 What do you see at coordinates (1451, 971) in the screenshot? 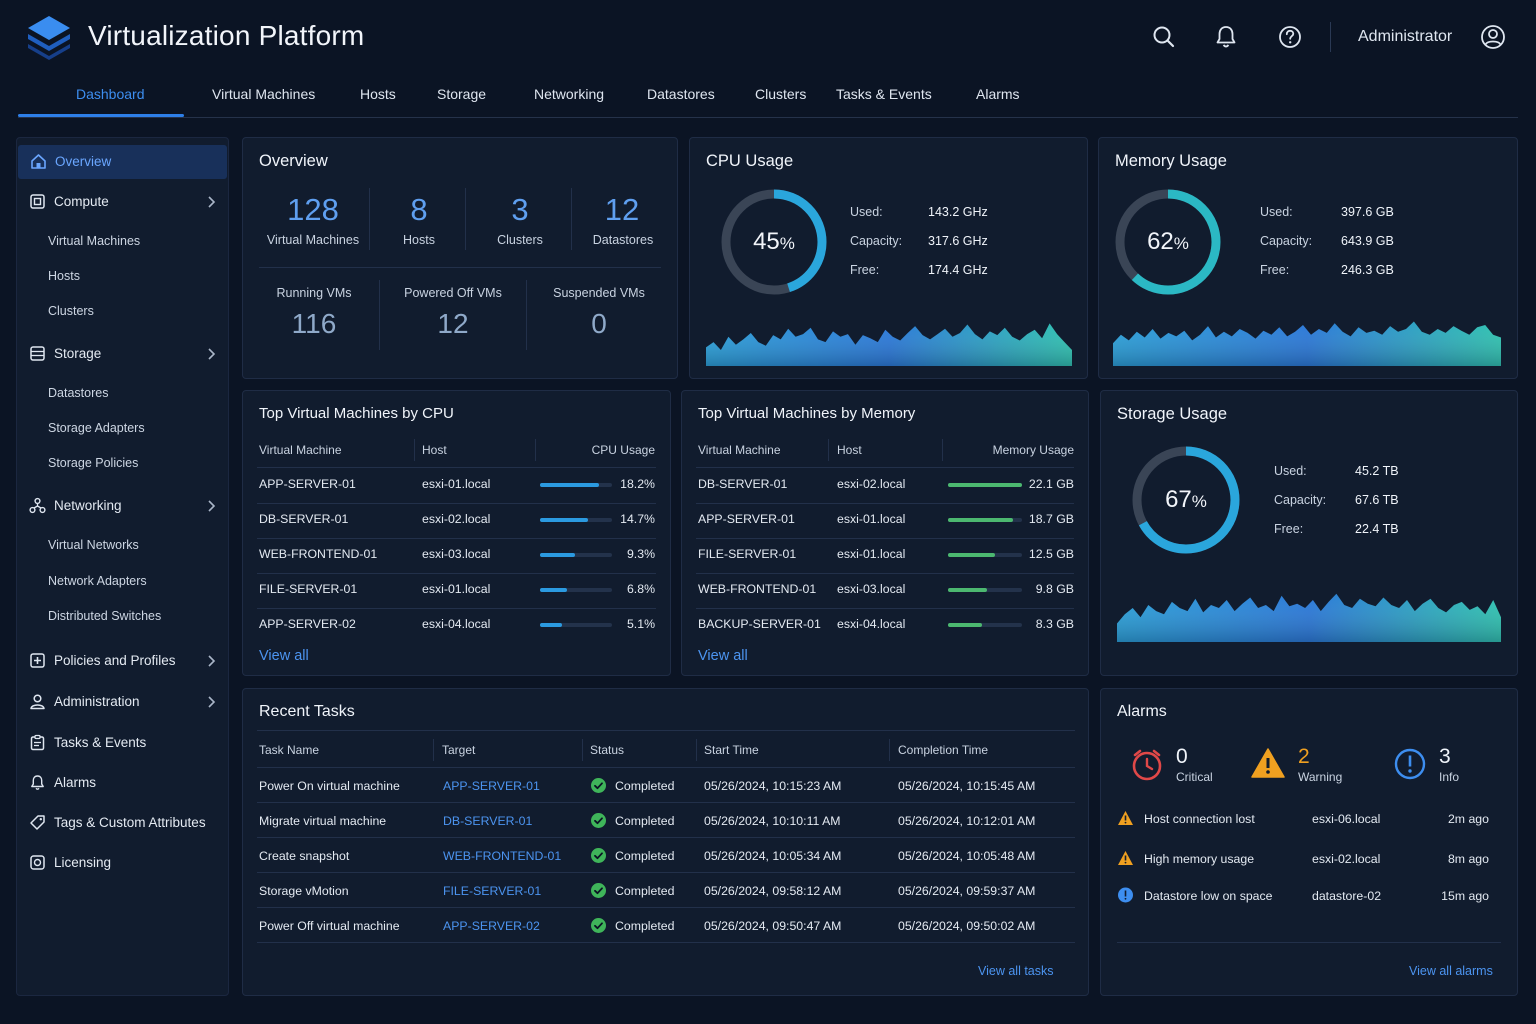
I see `view-all-alarms-link: View all alarms` at bounding box center [1451, 971].